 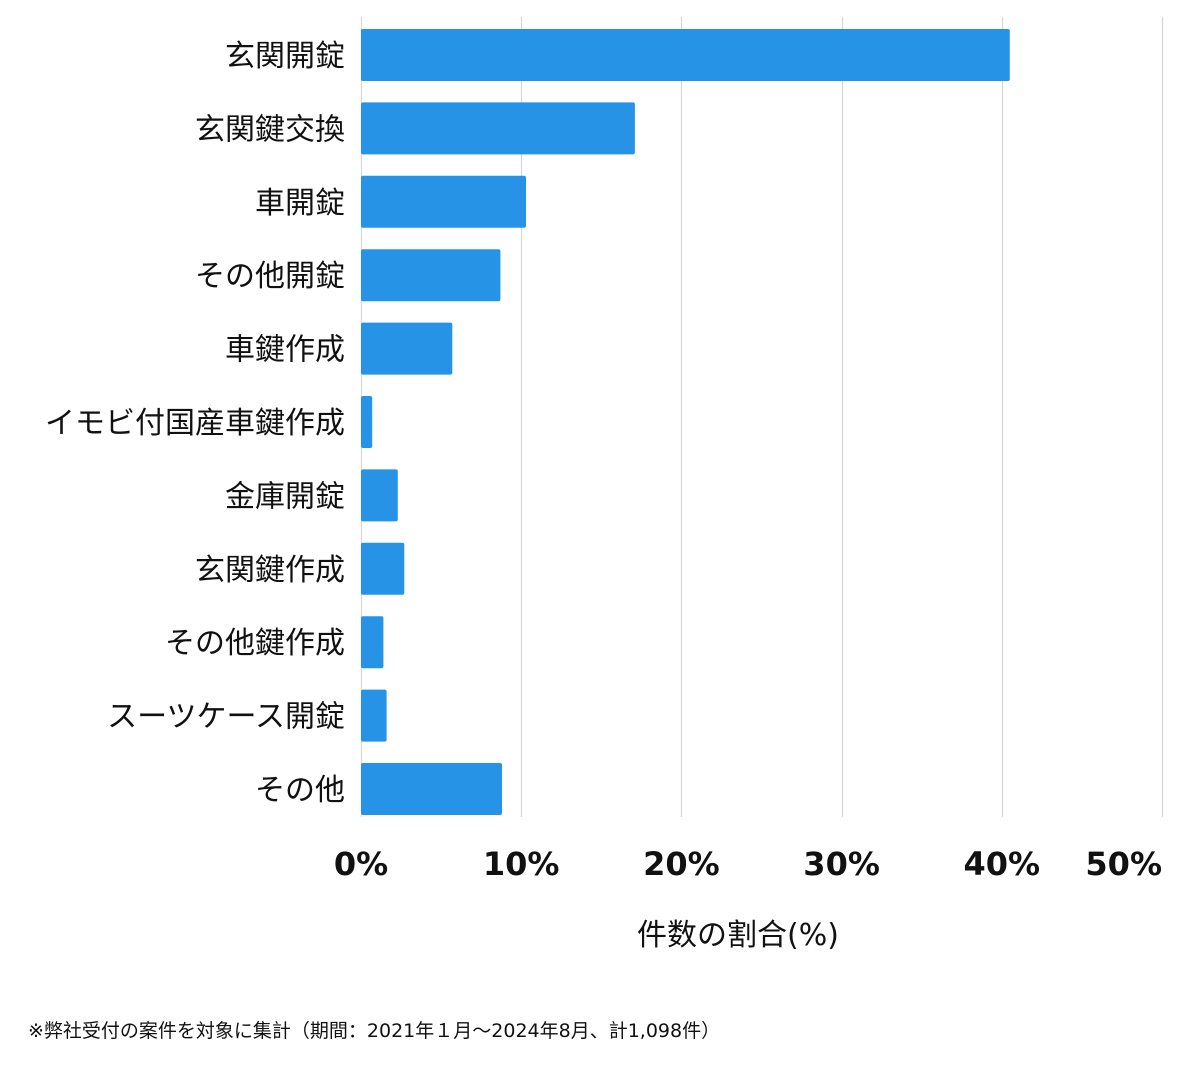 What do you see at coordinates (748, 864) in the screenshot?
I see `x-tick-labels: 0% 10% 20% 30% 40% 50%` at bounding box center [748, 864].